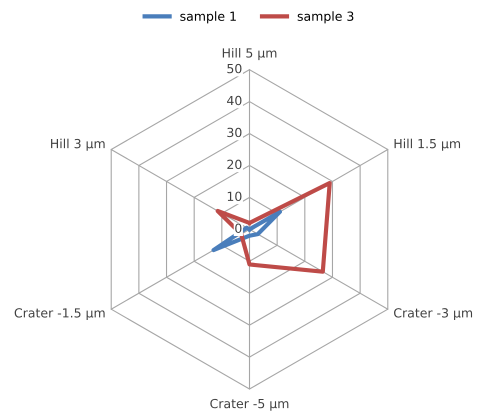 This screenshot has width=499, height=417. What do you see at coordinates (234, 69) in the screenshot?
I see `y-tick-label: 50` at bounding box center [234, 69].